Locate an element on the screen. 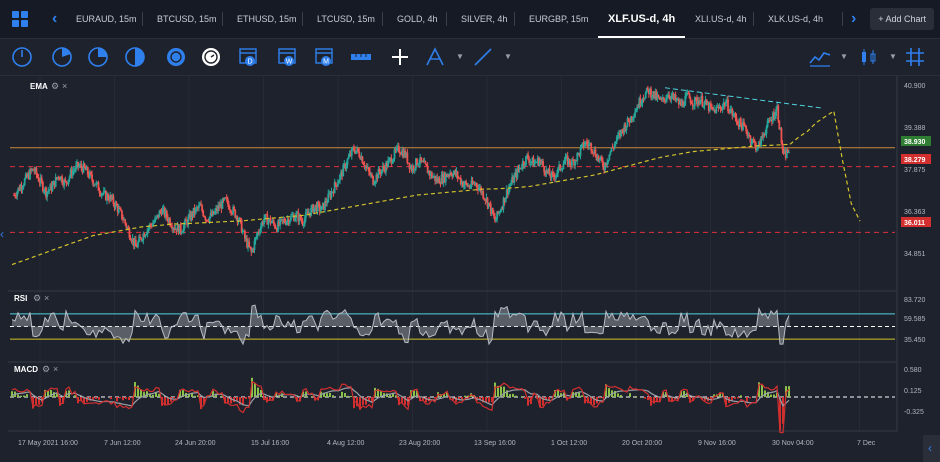 The height and width of the screenshot is (462, 940). tab-eurgbp: EURGBP, 15m is located at coordinates (559, 19).